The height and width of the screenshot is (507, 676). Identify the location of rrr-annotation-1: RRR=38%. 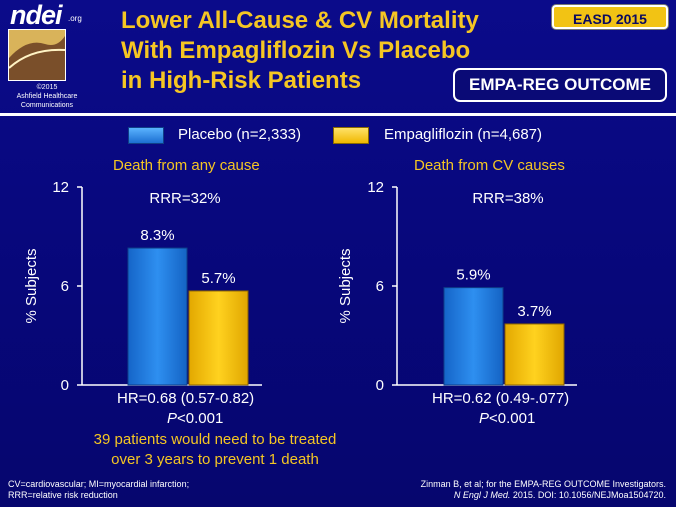
(507, 198).